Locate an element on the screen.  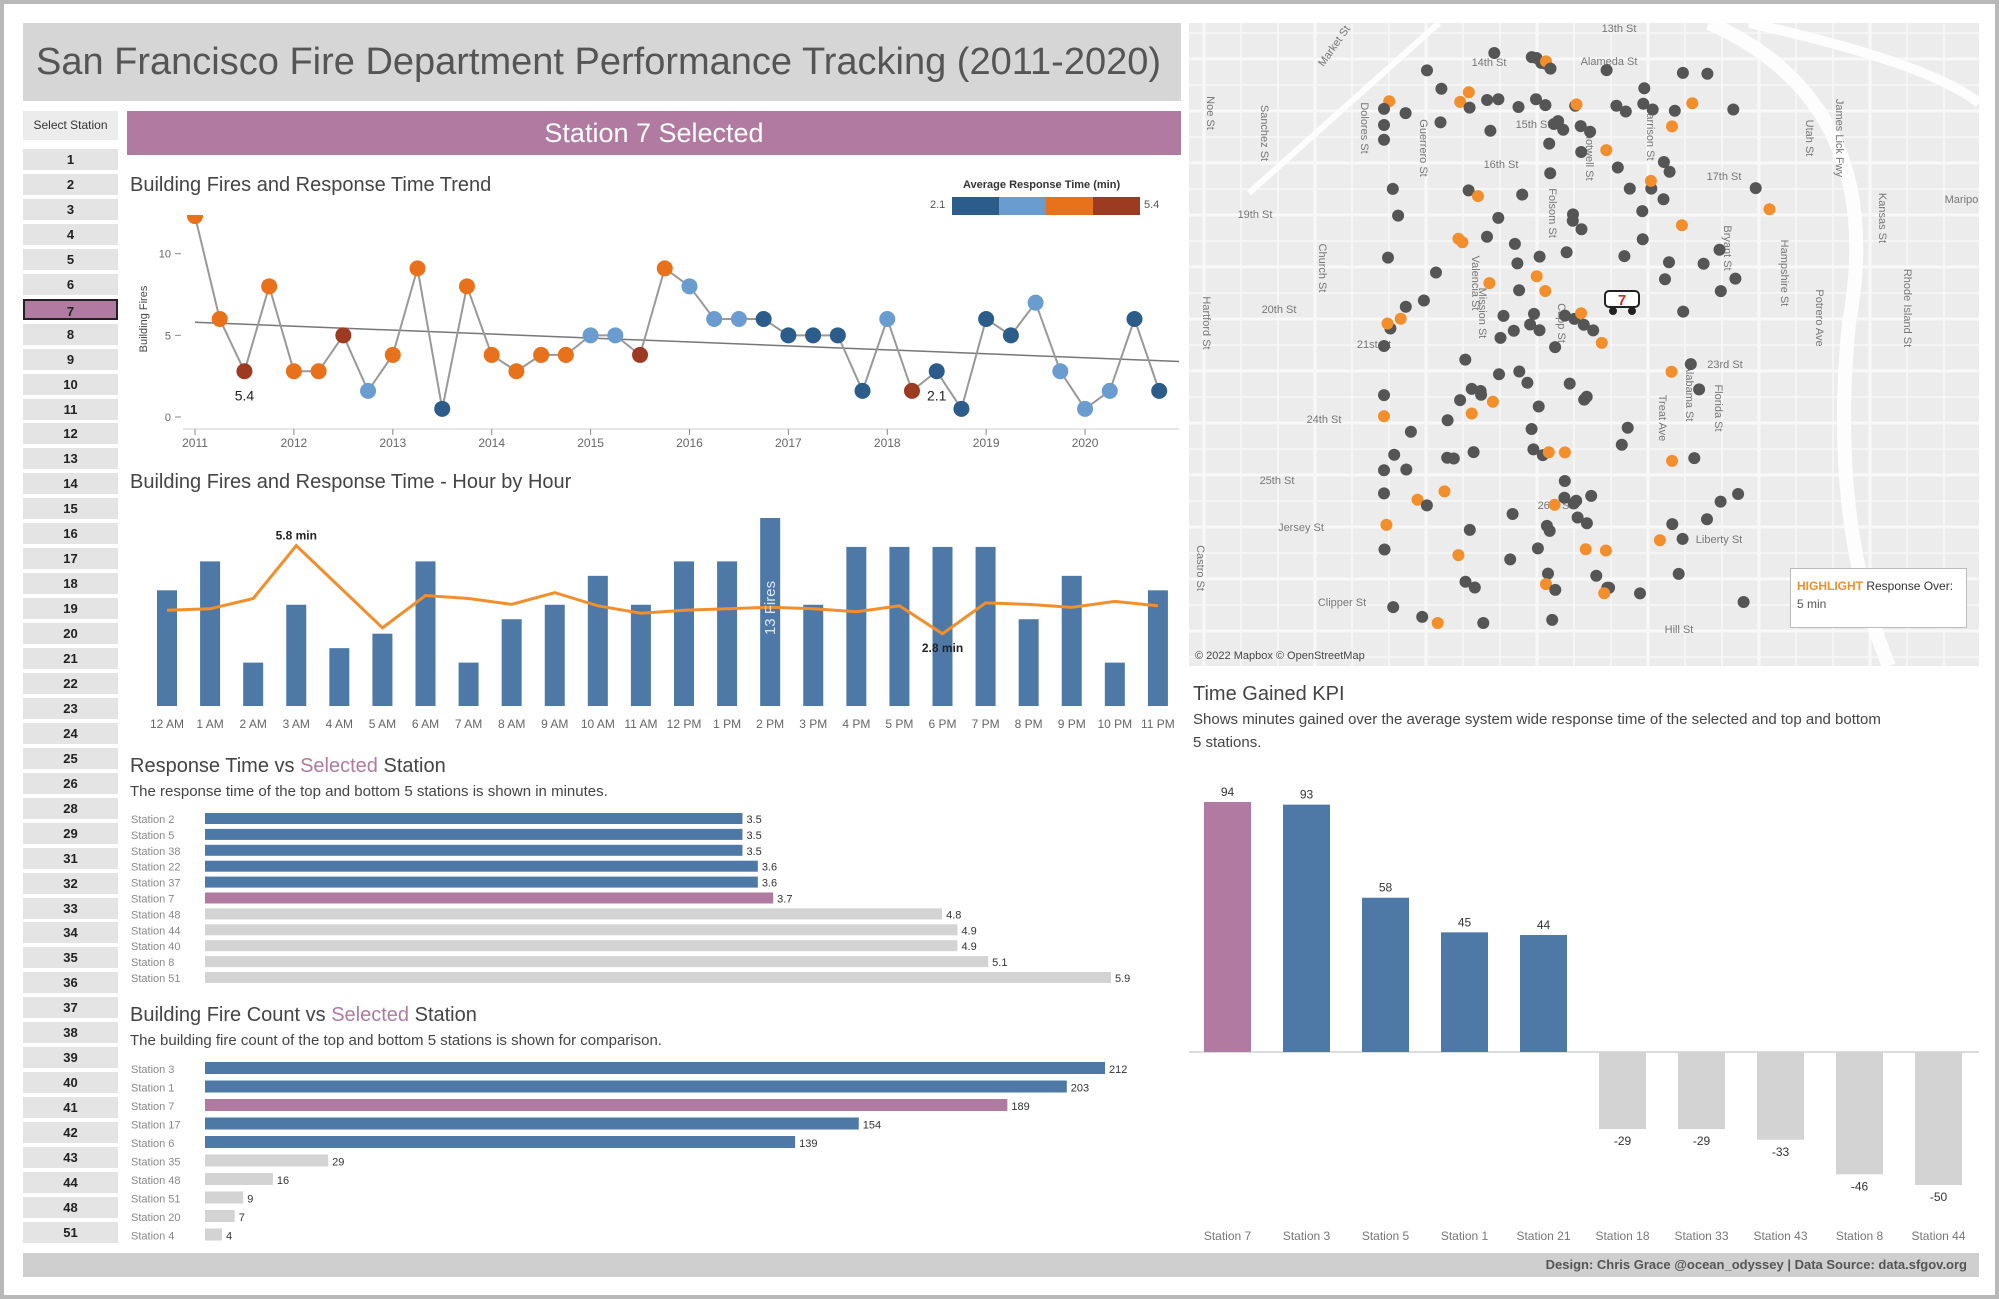
station-option-8: 8 is located at coordinates (70, 334).